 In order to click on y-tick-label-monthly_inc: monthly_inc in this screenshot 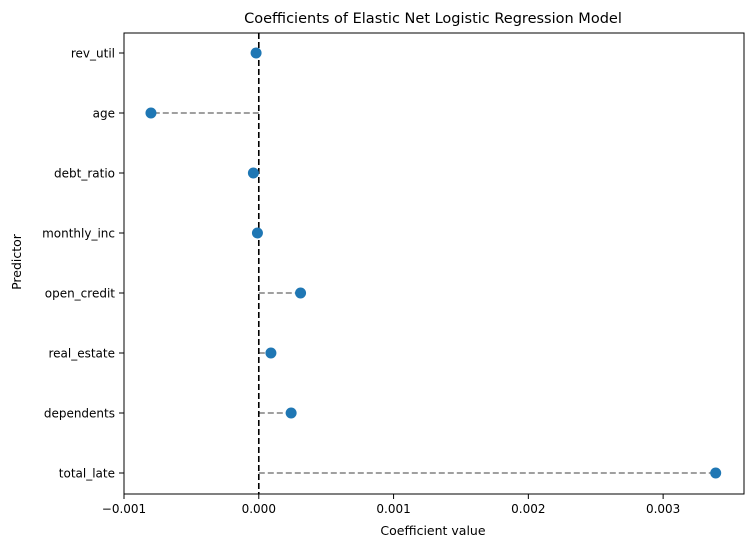, I will do `click(78, 234)`.